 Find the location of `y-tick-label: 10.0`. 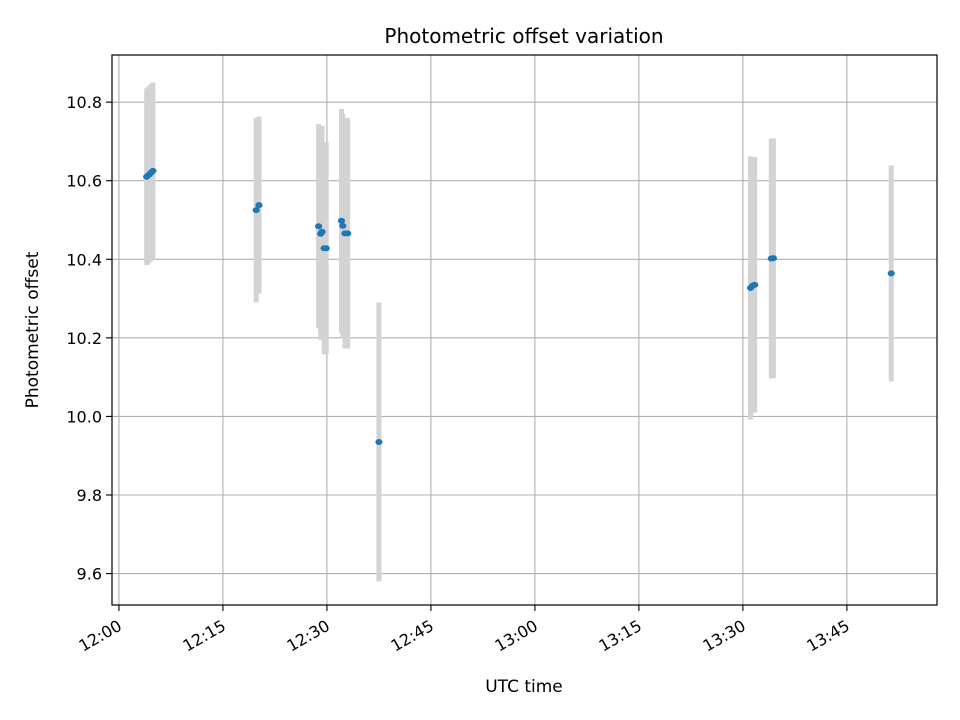

y-tick-label: 10.0 is located at coordinates (84, 416).